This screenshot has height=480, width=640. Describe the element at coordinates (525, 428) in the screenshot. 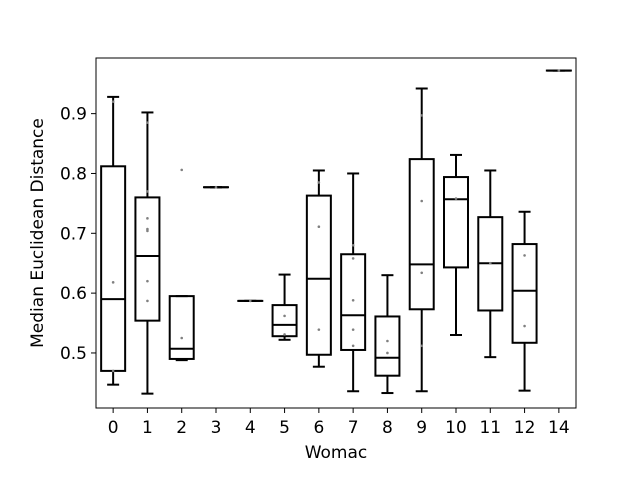

I see `x-tick-label: 12` at that location.